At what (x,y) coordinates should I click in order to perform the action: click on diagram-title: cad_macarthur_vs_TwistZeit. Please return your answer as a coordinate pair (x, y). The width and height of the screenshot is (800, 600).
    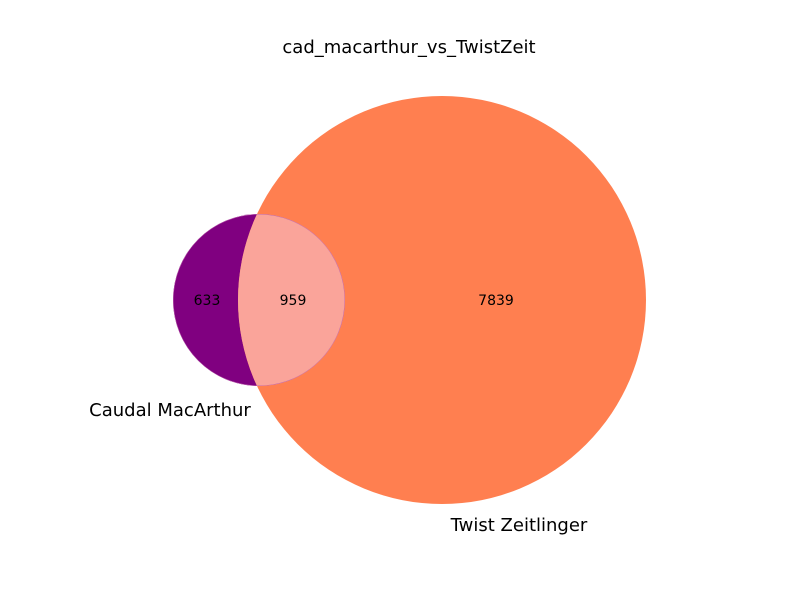
    Looking at the image, I should click on (408, 47).